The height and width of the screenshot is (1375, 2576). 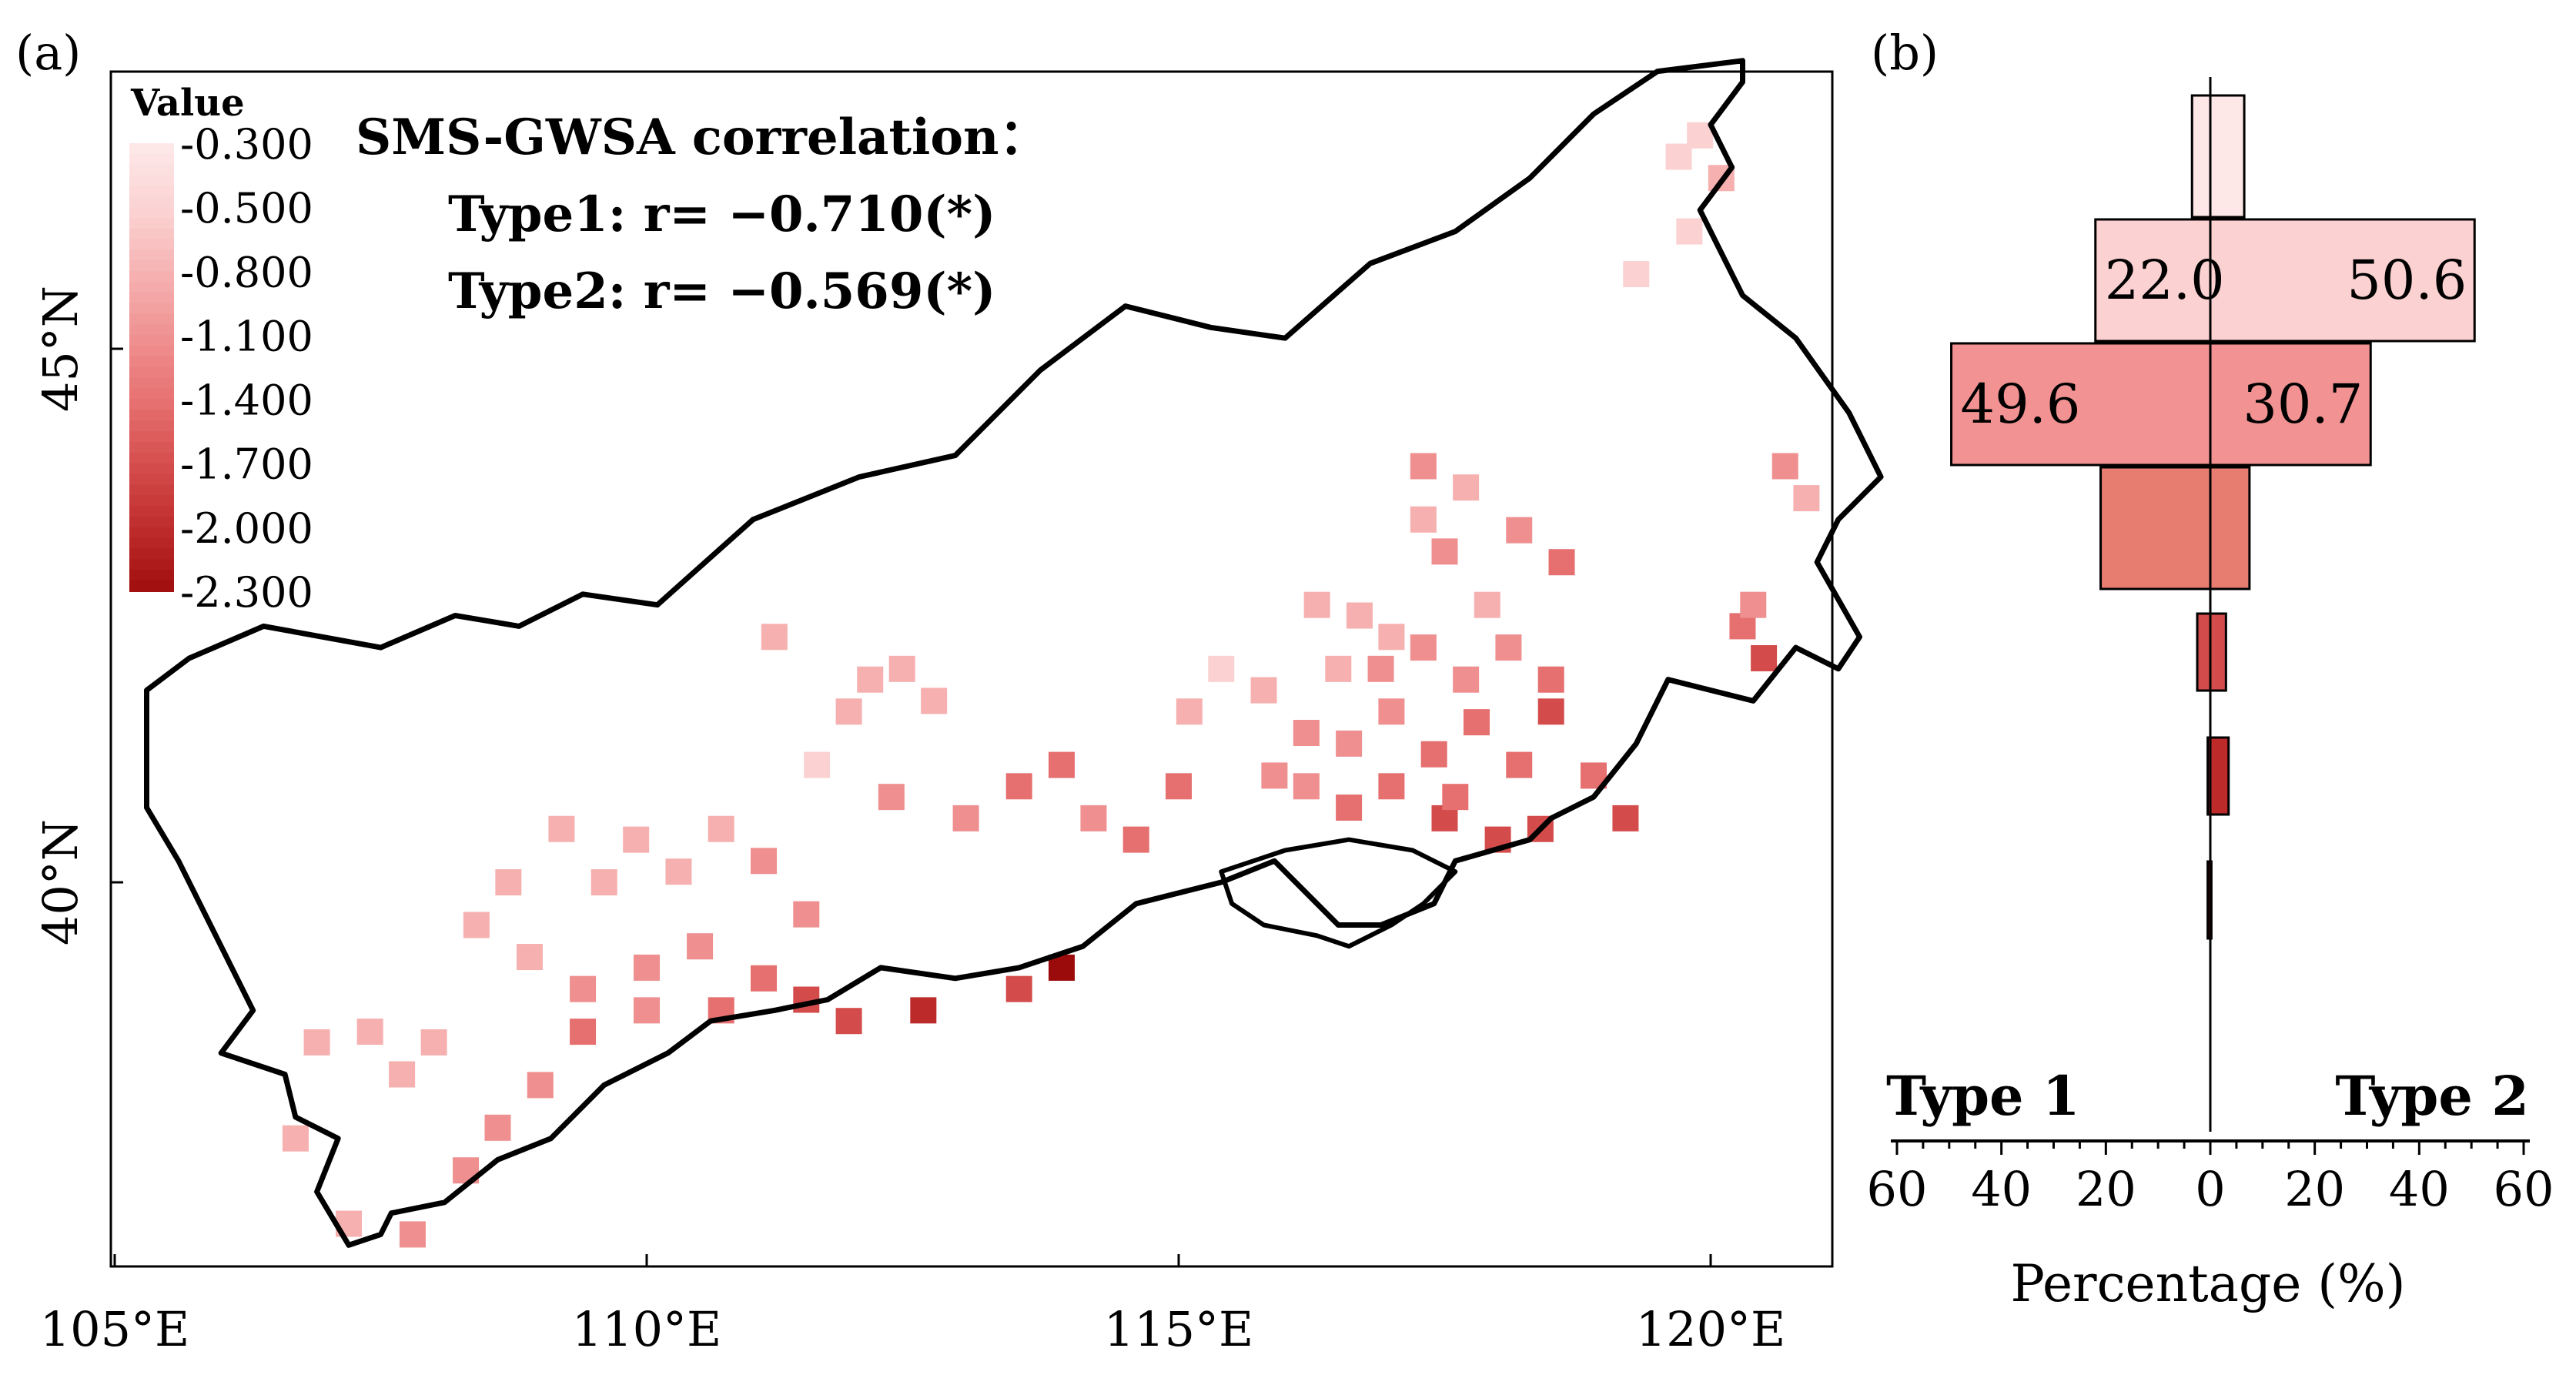 I want to click on bar--0.300, so click(x=2218, y=156).